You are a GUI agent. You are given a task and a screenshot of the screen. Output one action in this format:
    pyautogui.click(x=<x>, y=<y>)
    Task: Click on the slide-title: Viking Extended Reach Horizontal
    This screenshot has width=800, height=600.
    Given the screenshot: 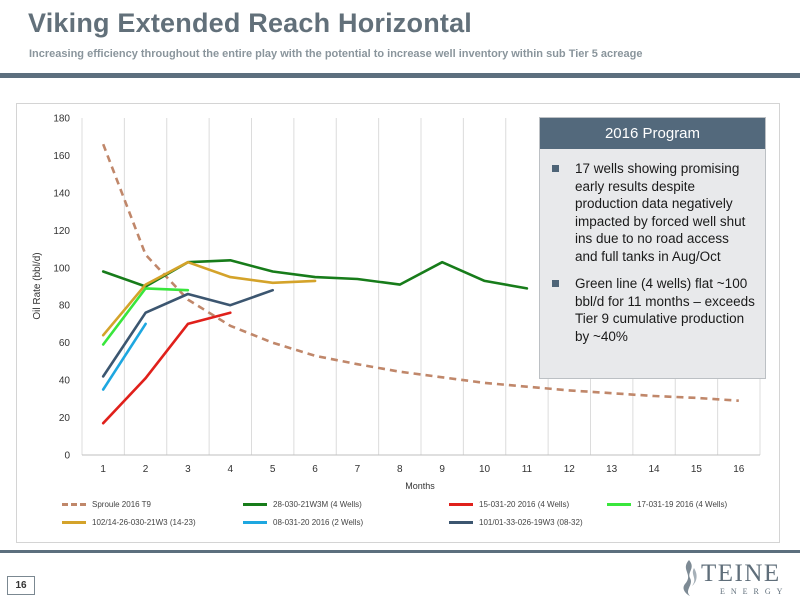 What is the action you would take?
    pyautogui.click(x=250, y=23)
    